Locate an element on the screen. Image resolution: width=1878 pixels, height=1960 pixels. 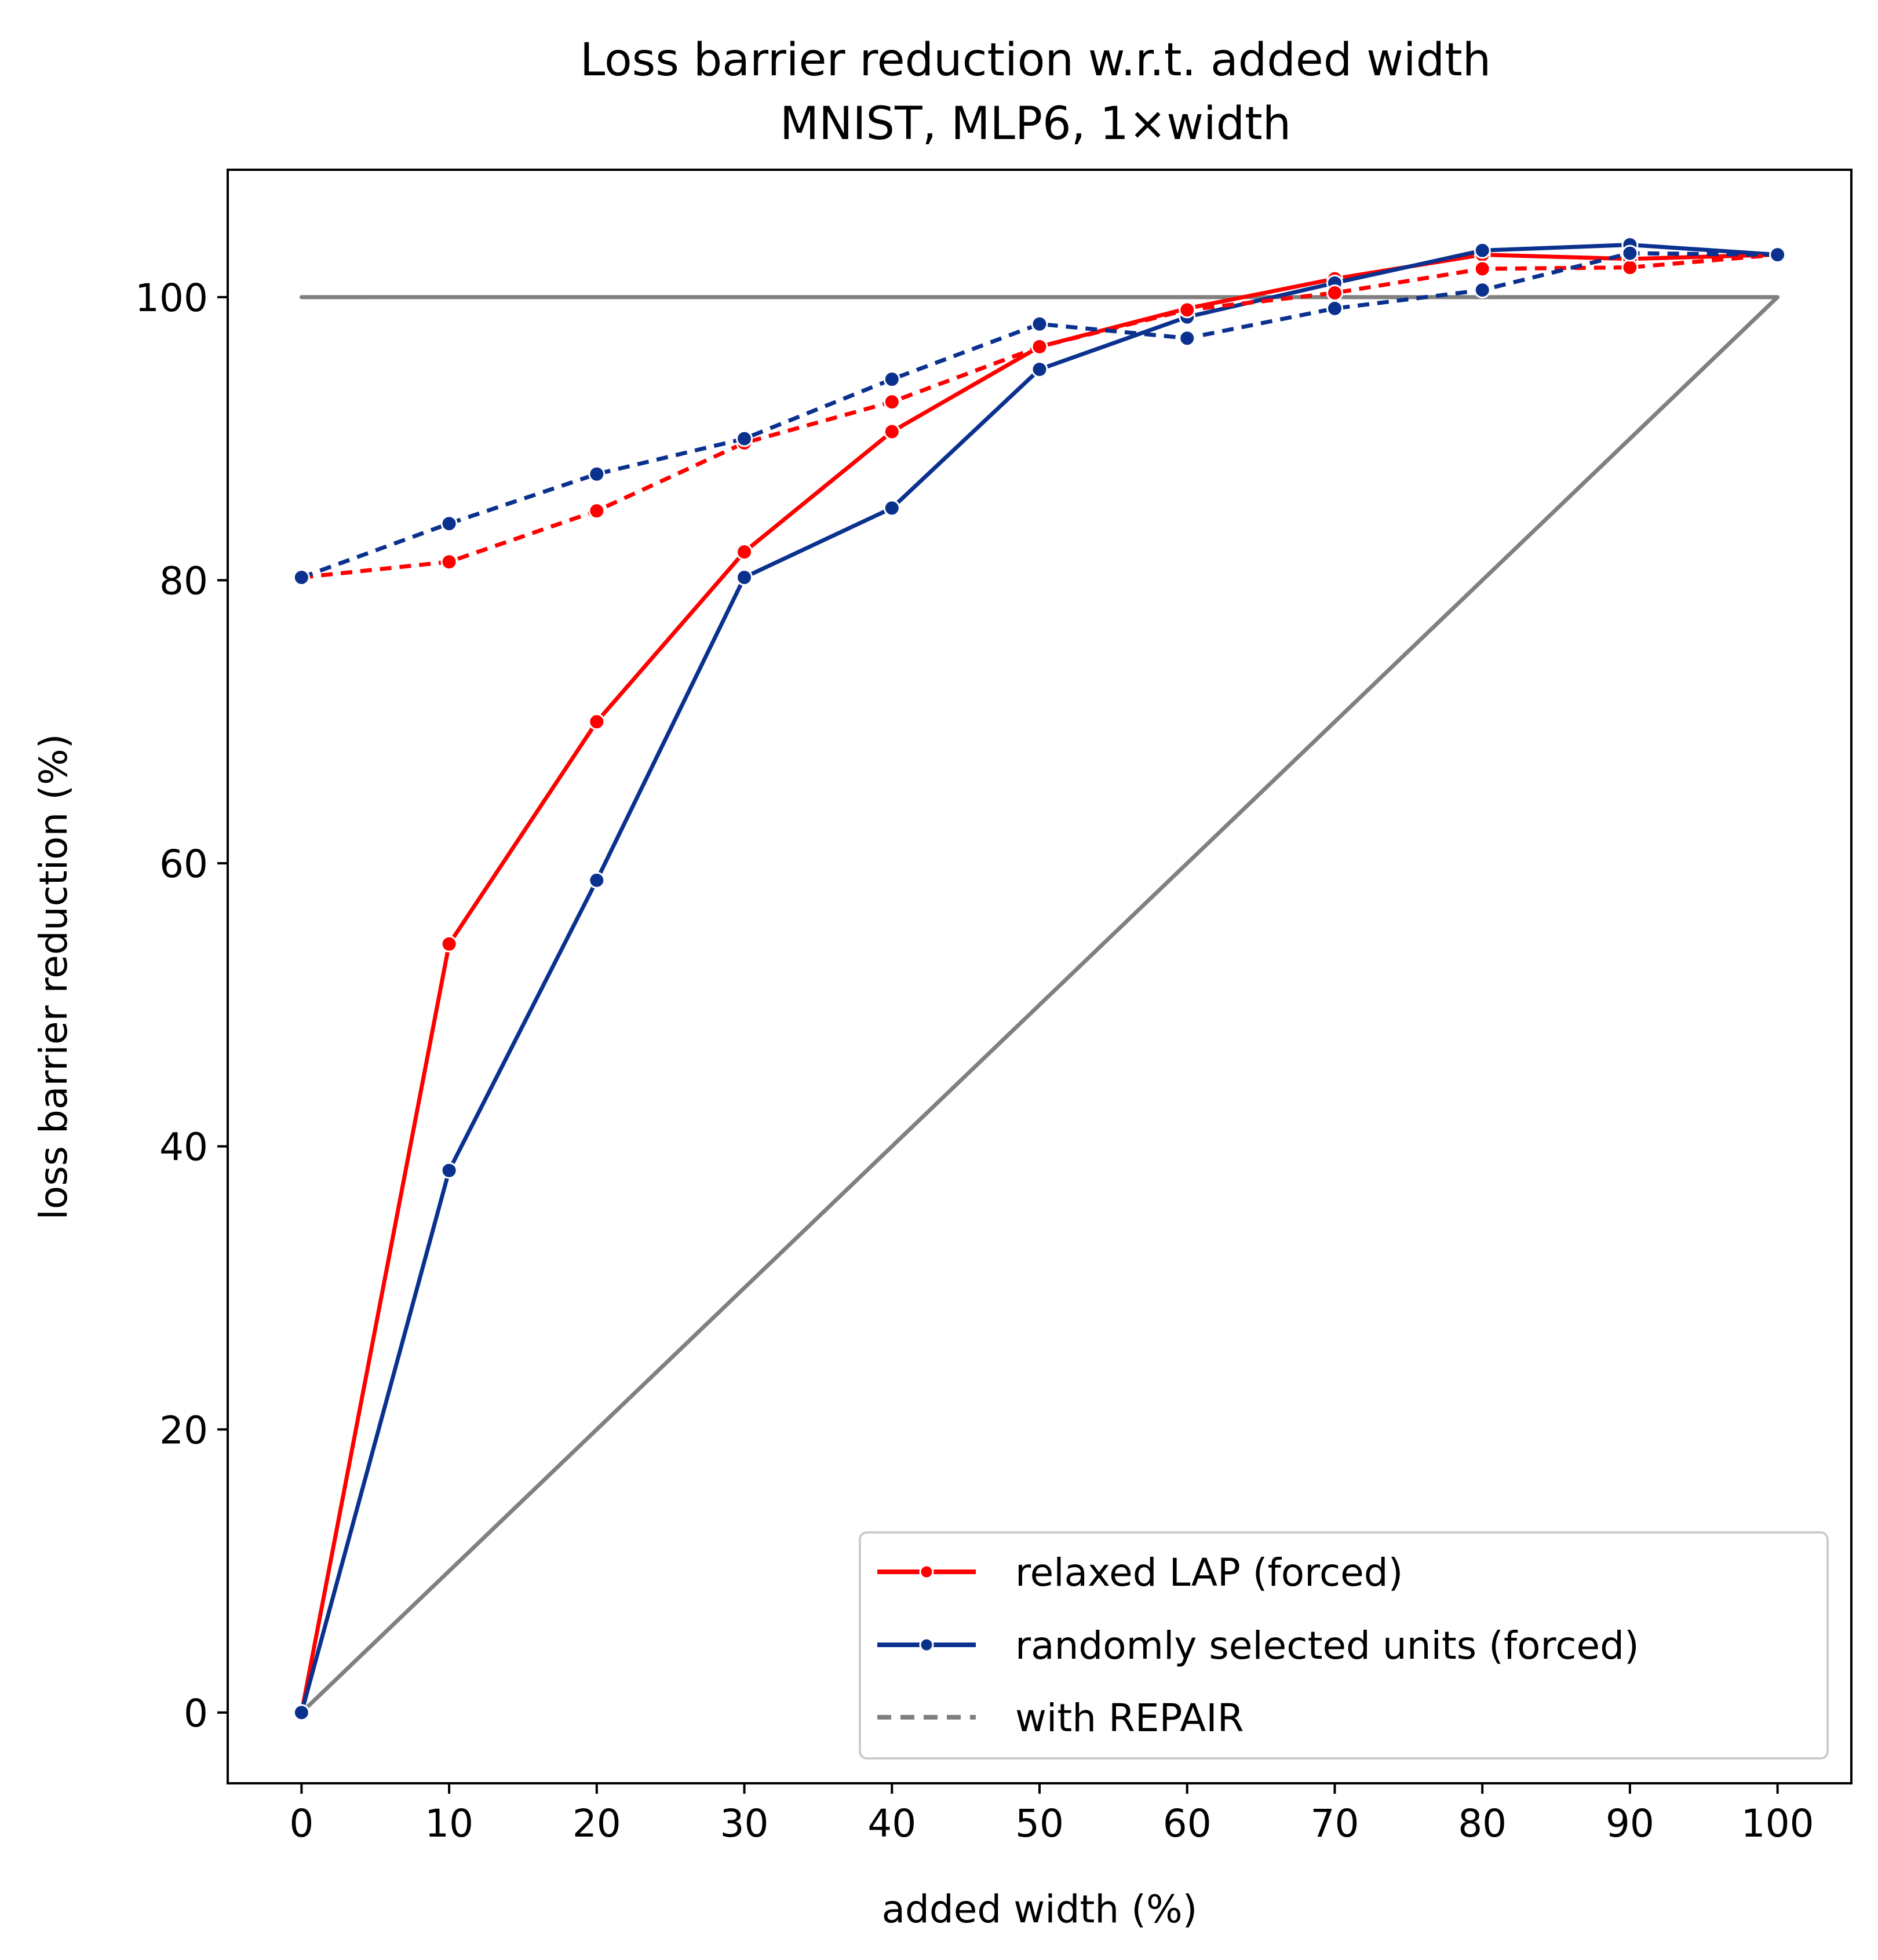
legend-box is located at coordinates (1344, 1645).